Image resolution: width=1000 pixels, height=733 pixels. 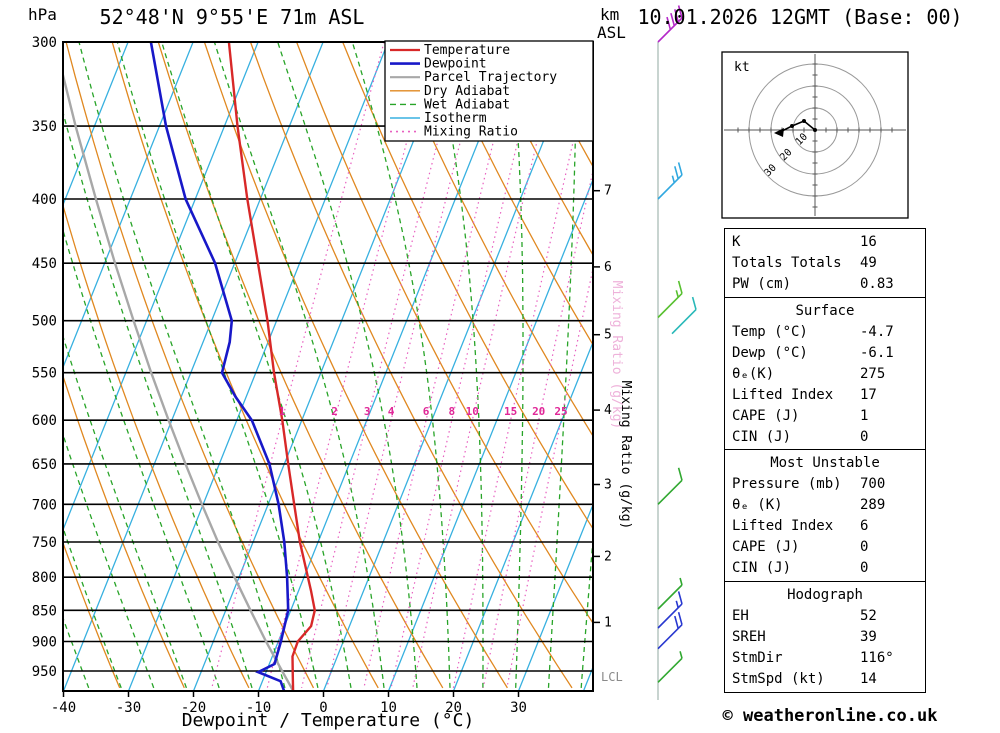 What do you see at coordinates (44, 643) in the screenshot?
I see `pressure-tick-label: 900` at bounding box center [44, 643].